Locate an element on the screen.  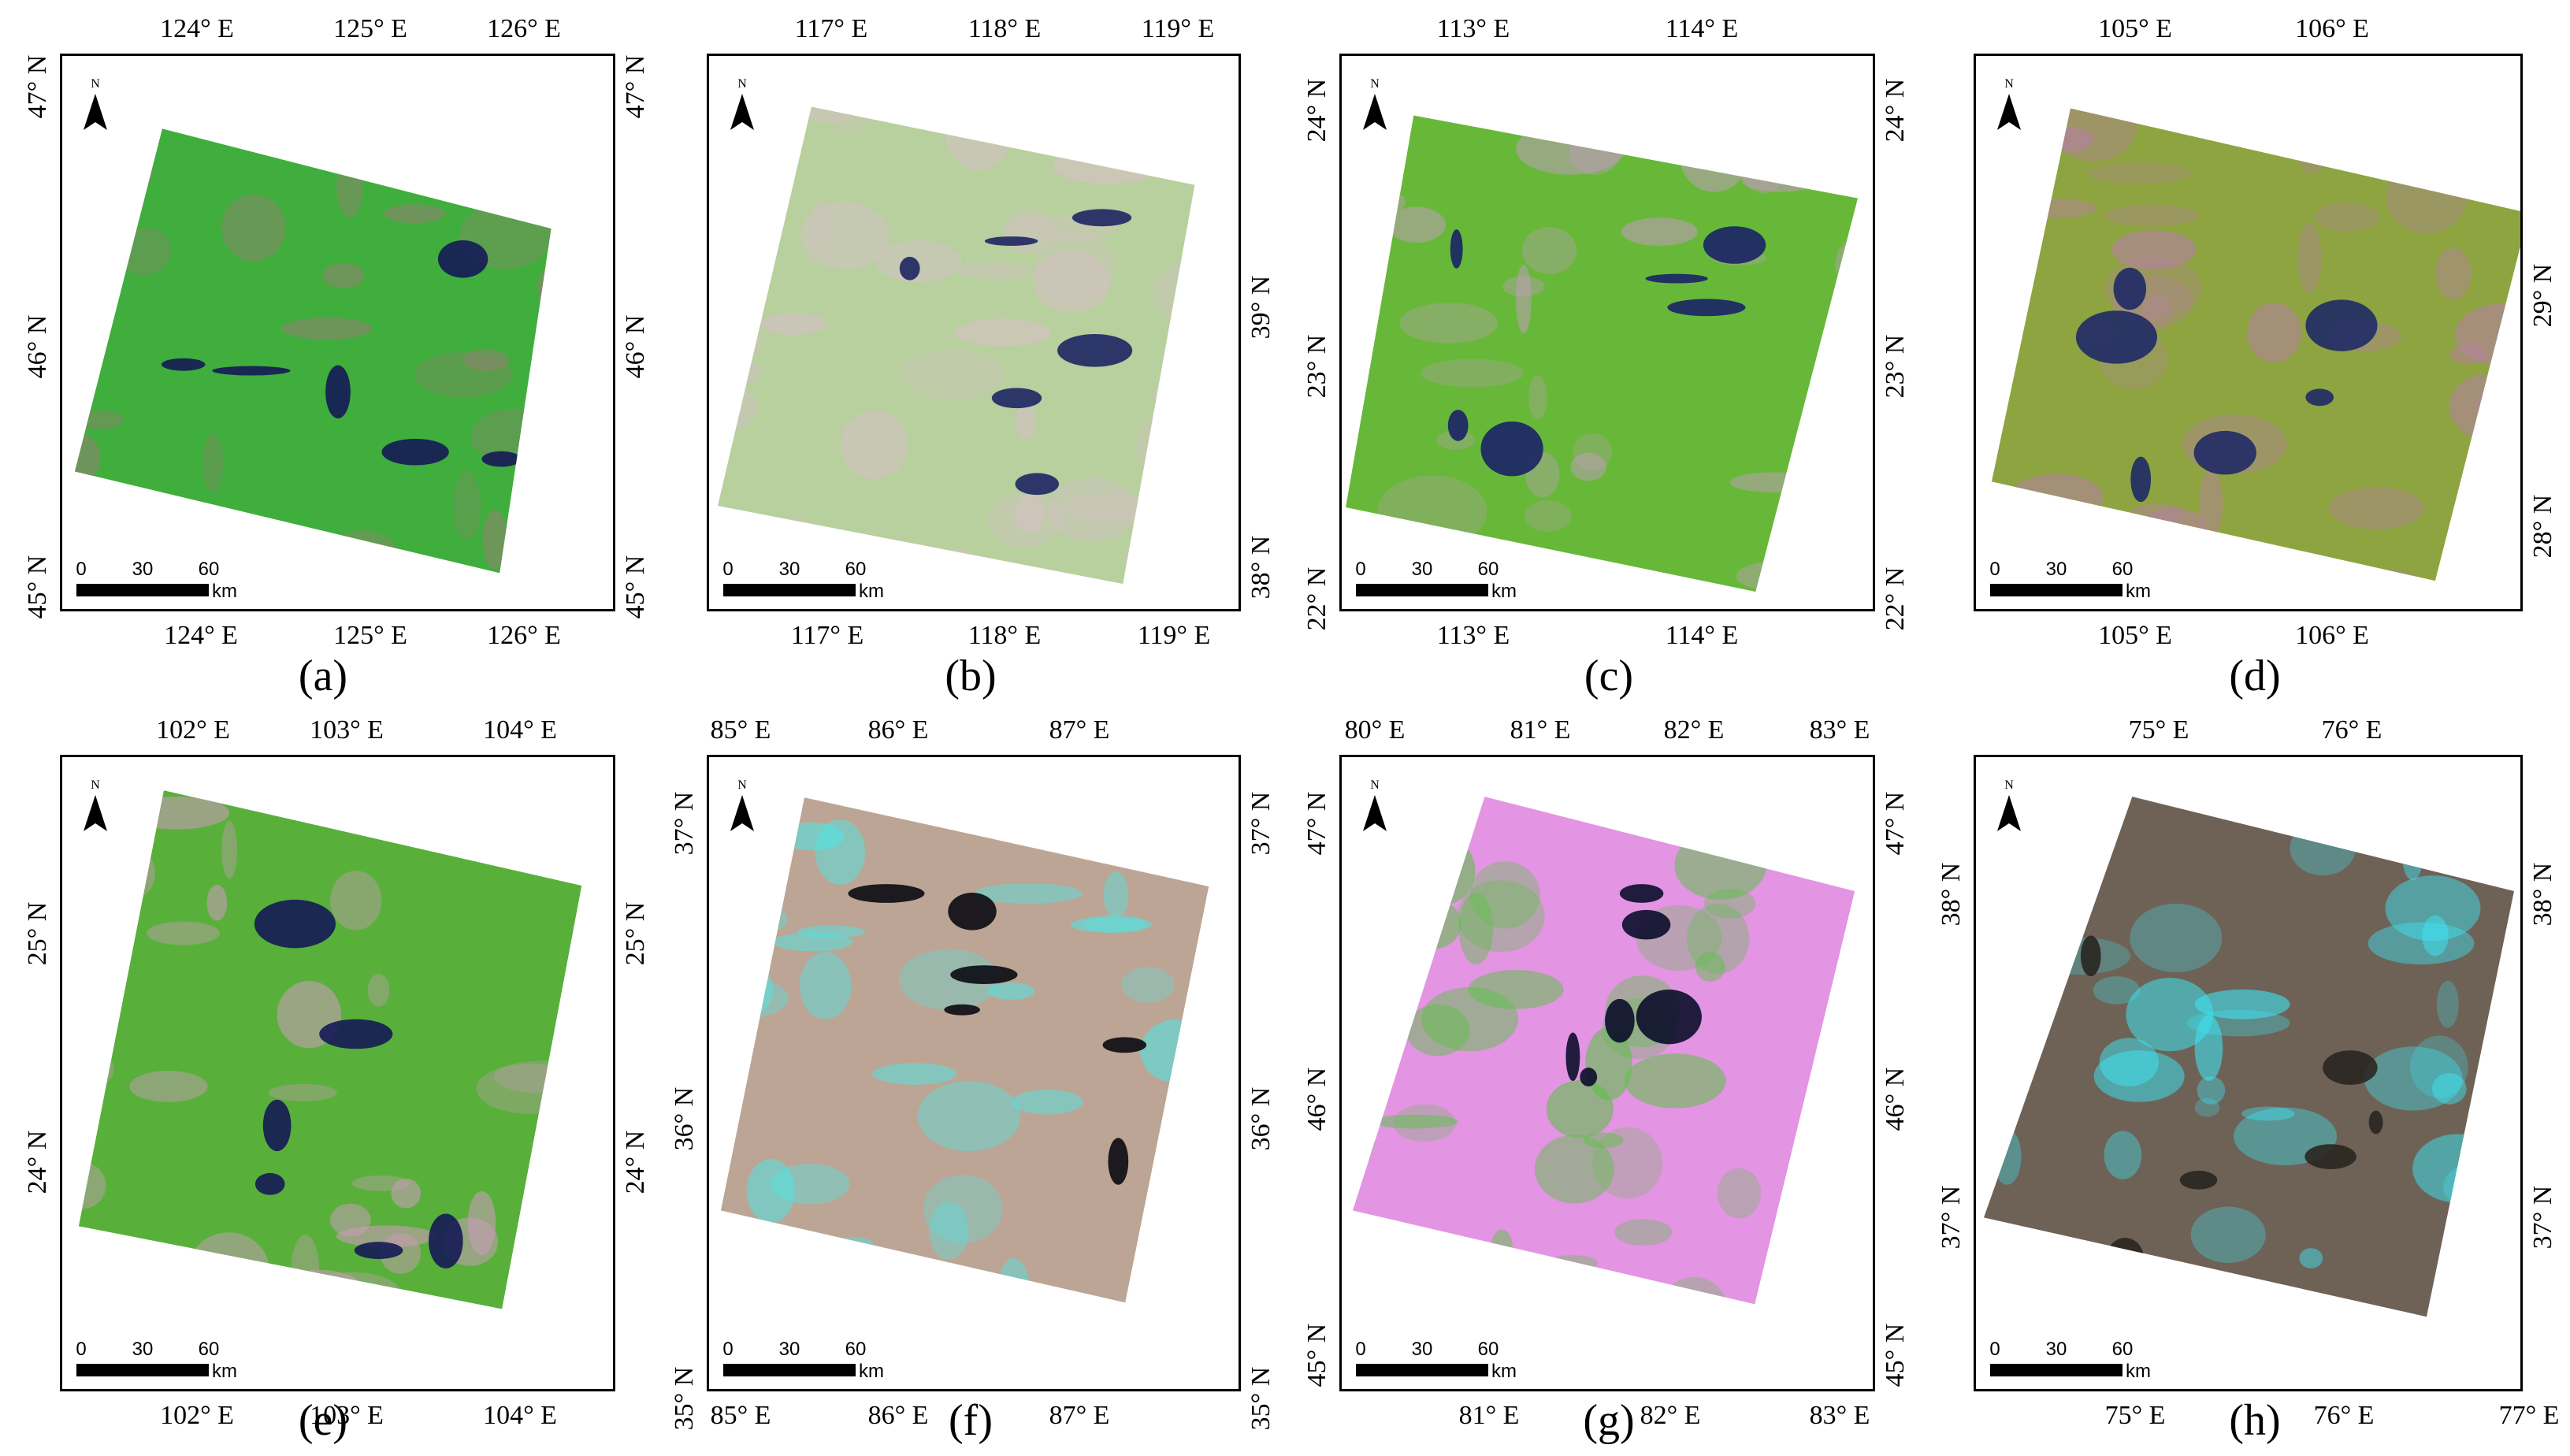
bottom_ticks-tick-label: 124° E is located at coordinates (201, 635).